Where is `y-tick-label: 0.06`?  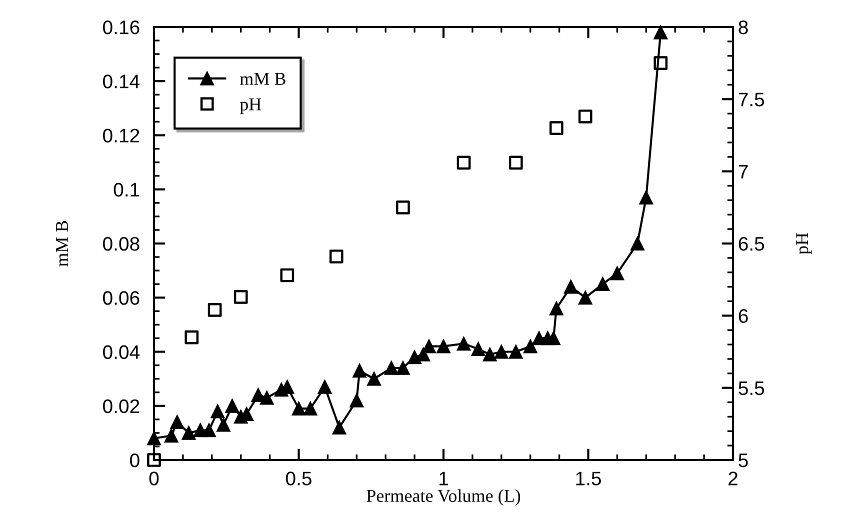 y-tick-label: 0.06 is located at coordinates (121, 298).